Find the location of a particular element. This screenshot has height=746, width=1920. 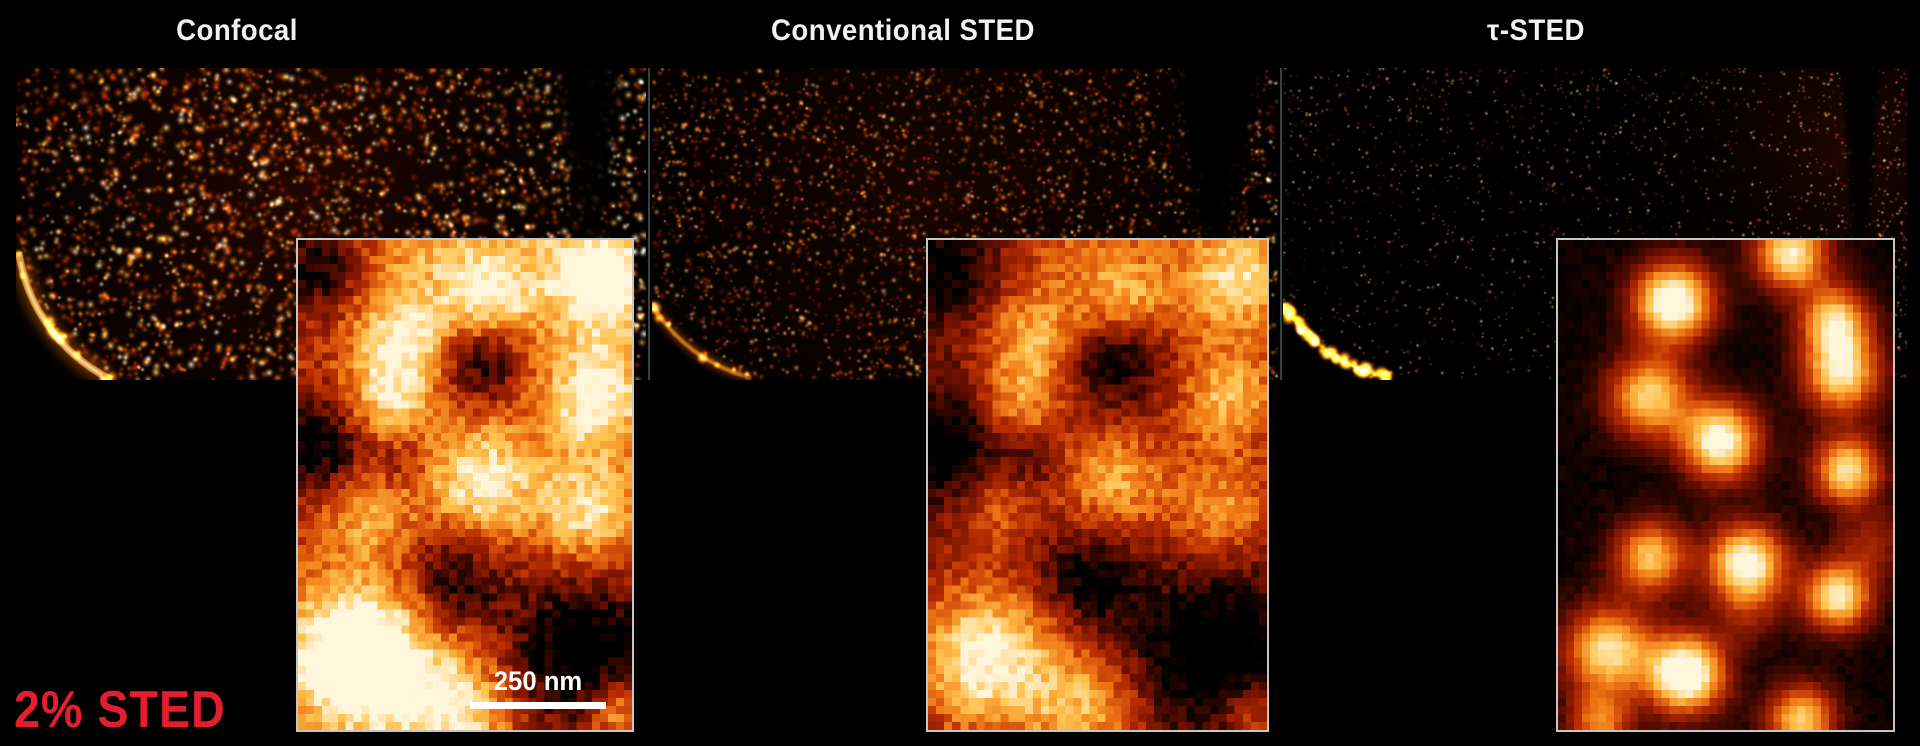

tau-sted-inset is located at coordinates (1725, 485).